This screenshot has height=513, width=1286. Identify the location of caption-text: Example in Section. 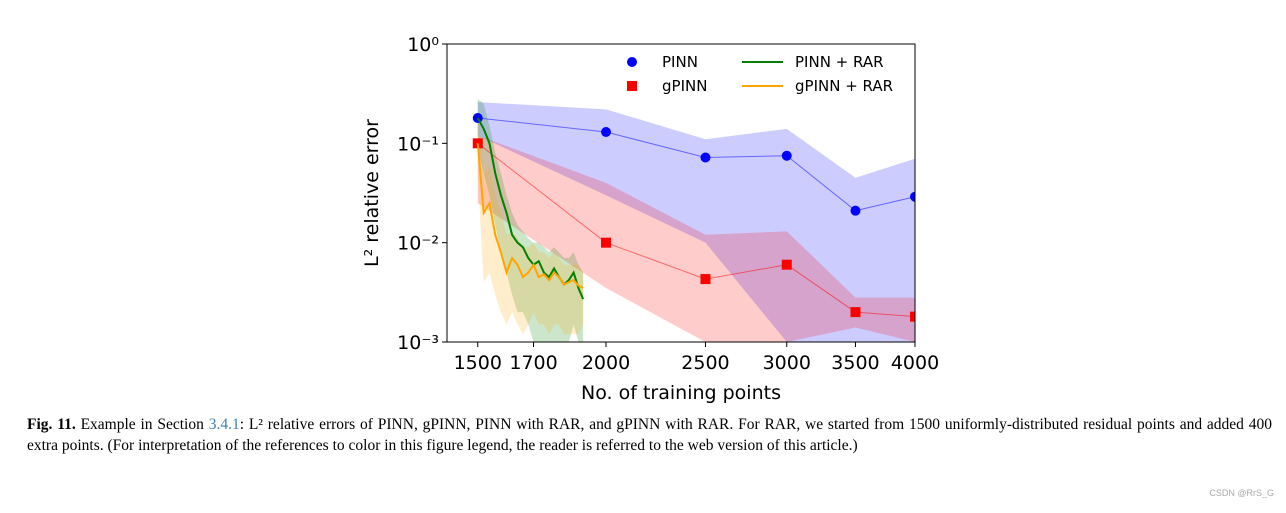
(142, 424).